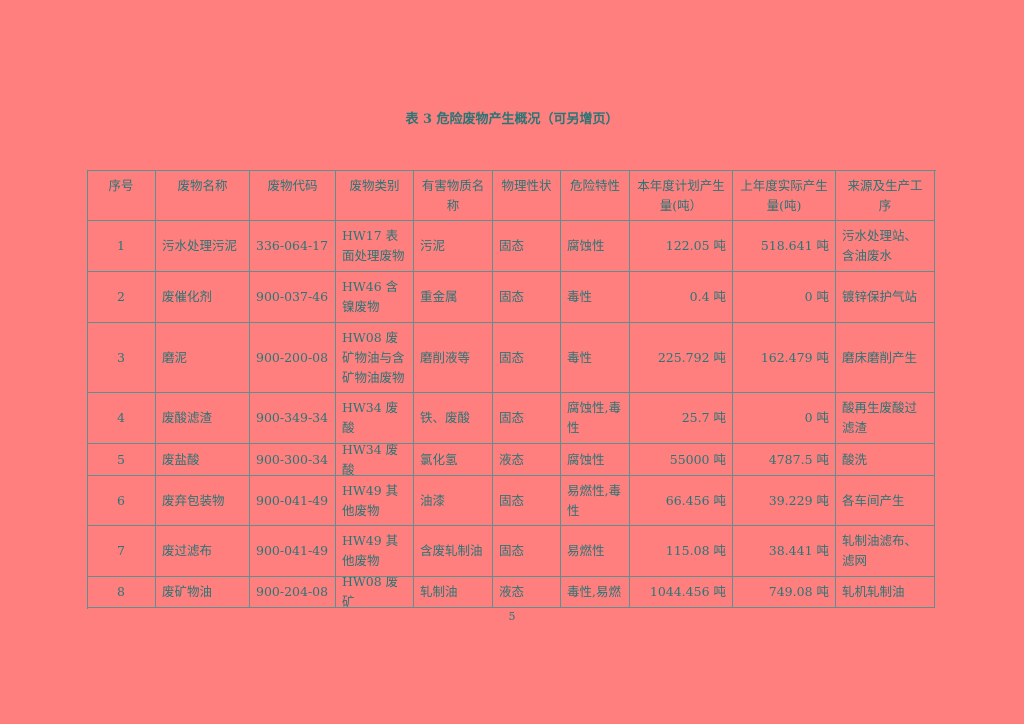 This screenshot has height=724, width=1024. What do you see at coordinates (784, 592) in the screenshot?
I see `cell-actual-amount: 749.08 吨` at bounding box center [784, 592].